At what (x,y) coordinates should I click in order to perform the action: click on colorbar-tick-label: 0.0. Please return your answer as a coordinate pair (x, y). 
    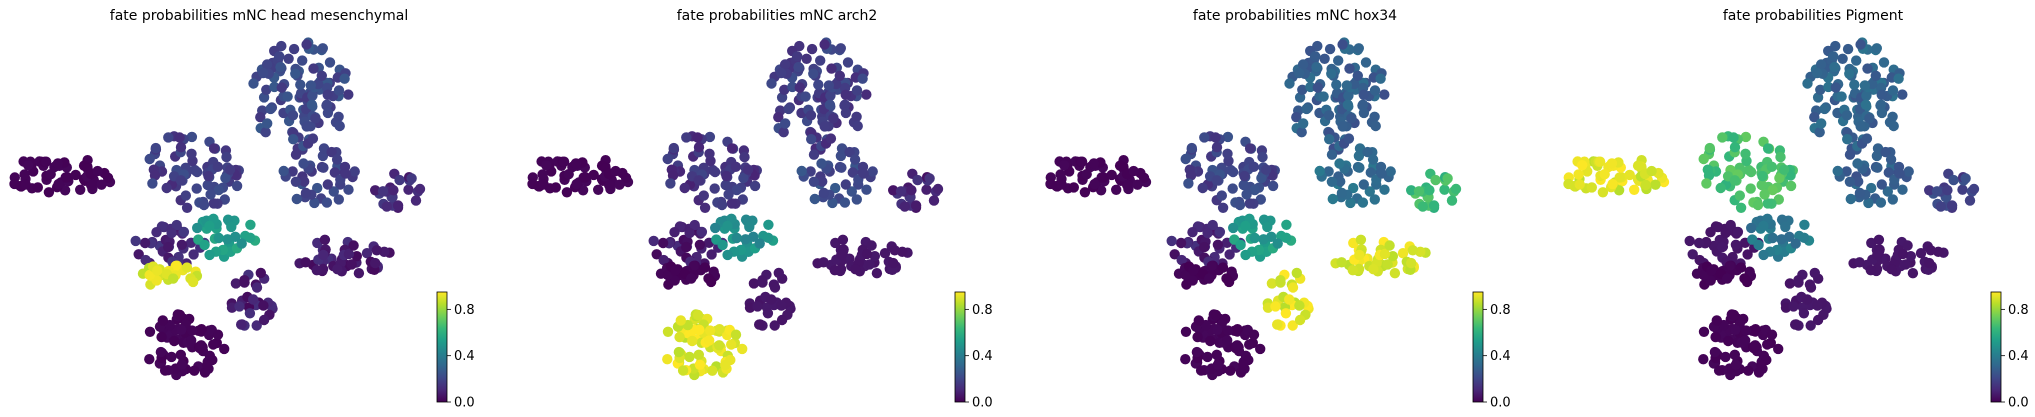
    Looking at the image, I should click on (1500, 403).